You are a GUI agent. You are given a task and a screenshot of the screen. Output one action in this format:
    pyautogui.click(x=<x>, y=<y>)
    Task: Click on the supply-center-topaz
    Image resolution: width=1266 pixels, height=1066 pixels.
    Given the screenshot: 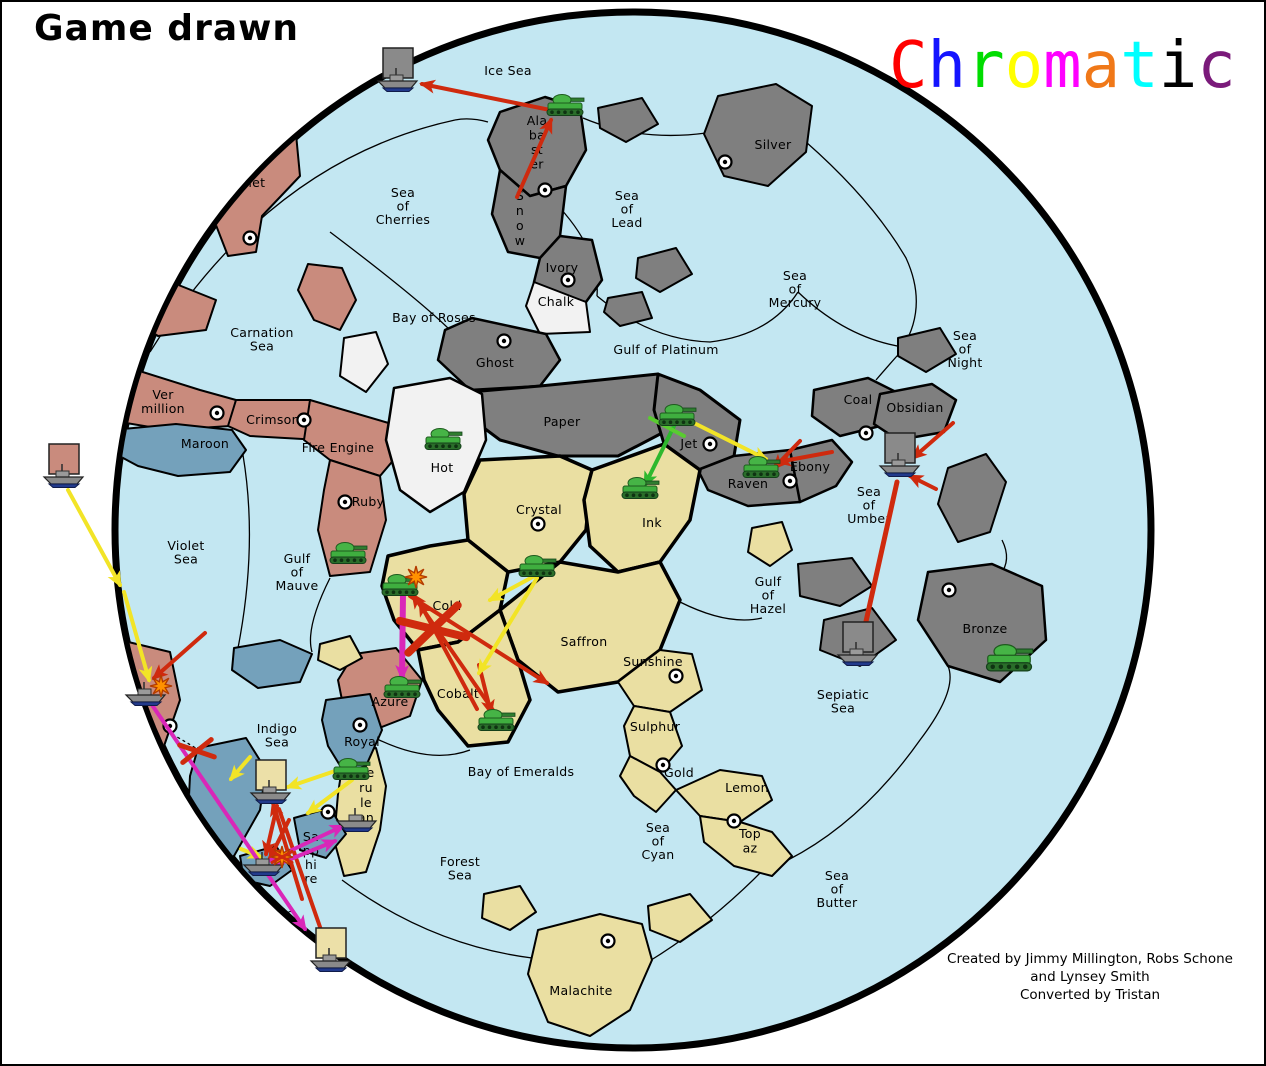 What is the action you would take?
    pyautogui.click(x=734, y=821)
    